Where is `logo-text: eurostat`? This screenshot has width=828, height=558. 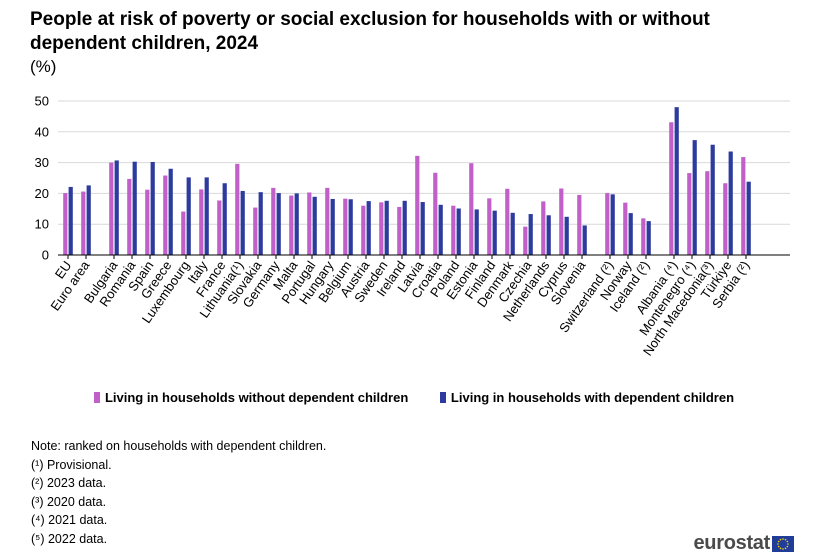
logo-text: eurostat is located at coordinates (731, 543).